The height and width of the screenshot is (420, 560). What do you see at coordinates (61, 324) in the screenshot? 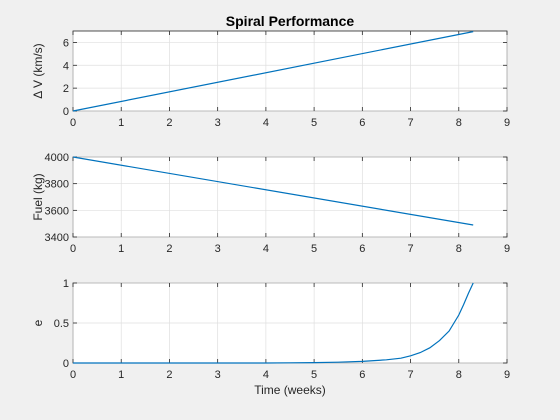
I see `y-tick-label: 0.5` at bounding box center [61, 324].